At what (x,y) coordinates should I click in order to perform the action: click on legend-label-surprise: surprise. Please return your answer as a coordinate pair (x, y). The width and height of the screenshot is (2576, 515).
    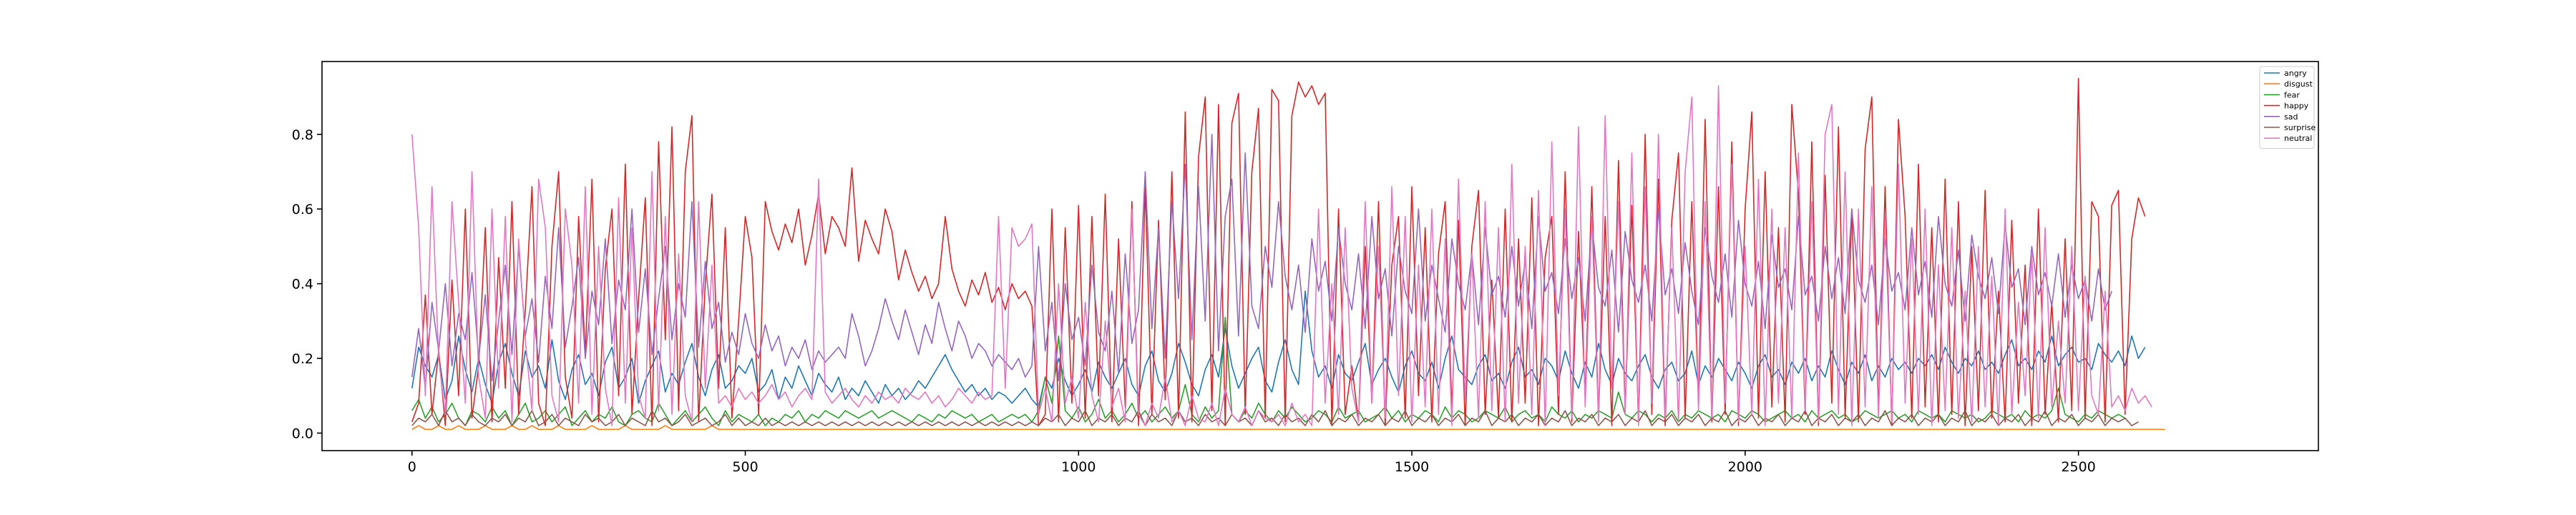
    Looking at the image, I should click on (2300, 128).